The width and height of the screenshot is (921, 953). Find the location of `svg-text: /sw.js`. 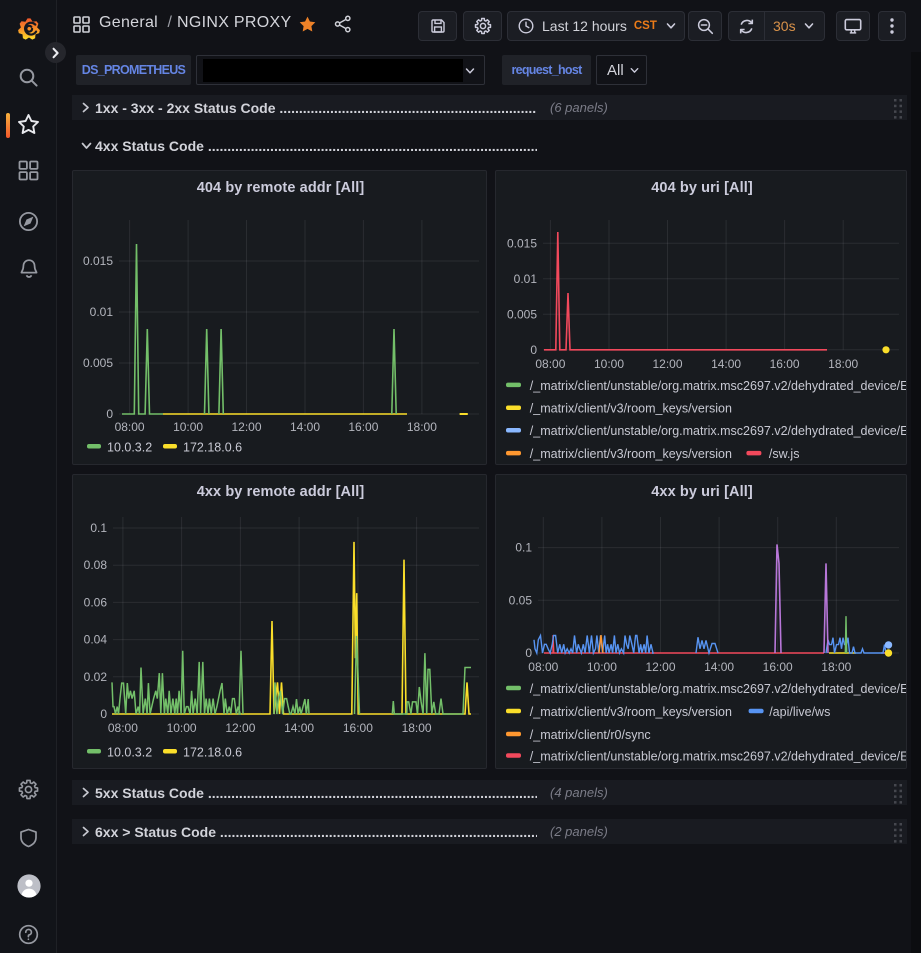

svg-text: /sw.js is located at coordinates (784, 454).